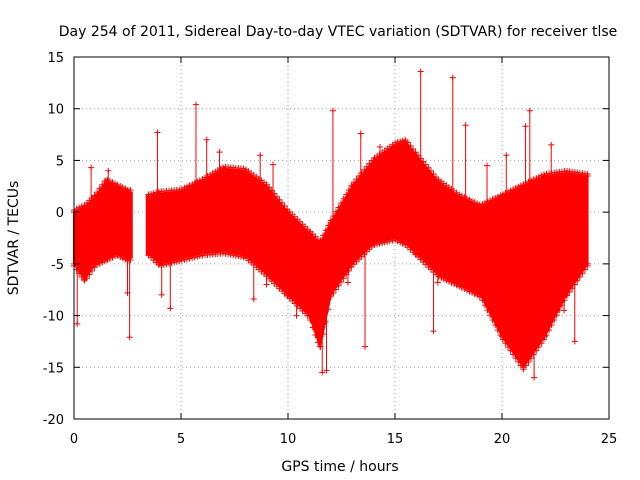 Image resolution: width=640 pixels, height=480 pixels. What do you see at coordinates (60, 161) in the screenshot?
I see `y-tick-label: 5` at bounding box center [60, 161].